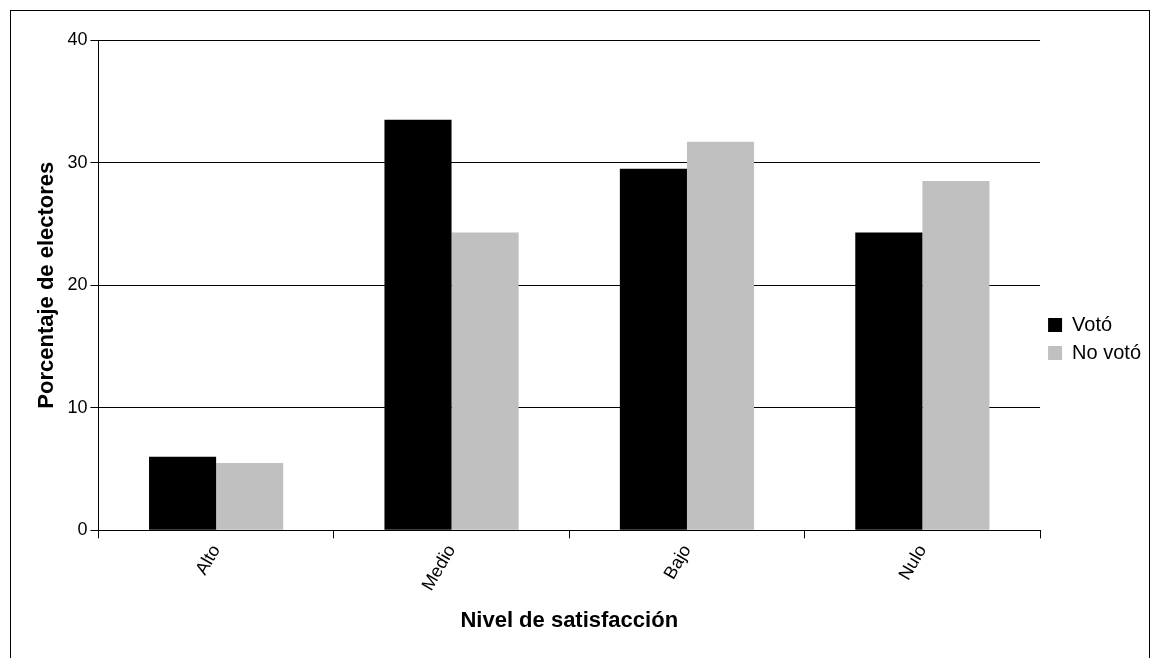 This screenshot has width=1161, height=658. Describe the element at coordinates (82, 529) in the screenshot. I see `y-tick-label: 0` at that location.